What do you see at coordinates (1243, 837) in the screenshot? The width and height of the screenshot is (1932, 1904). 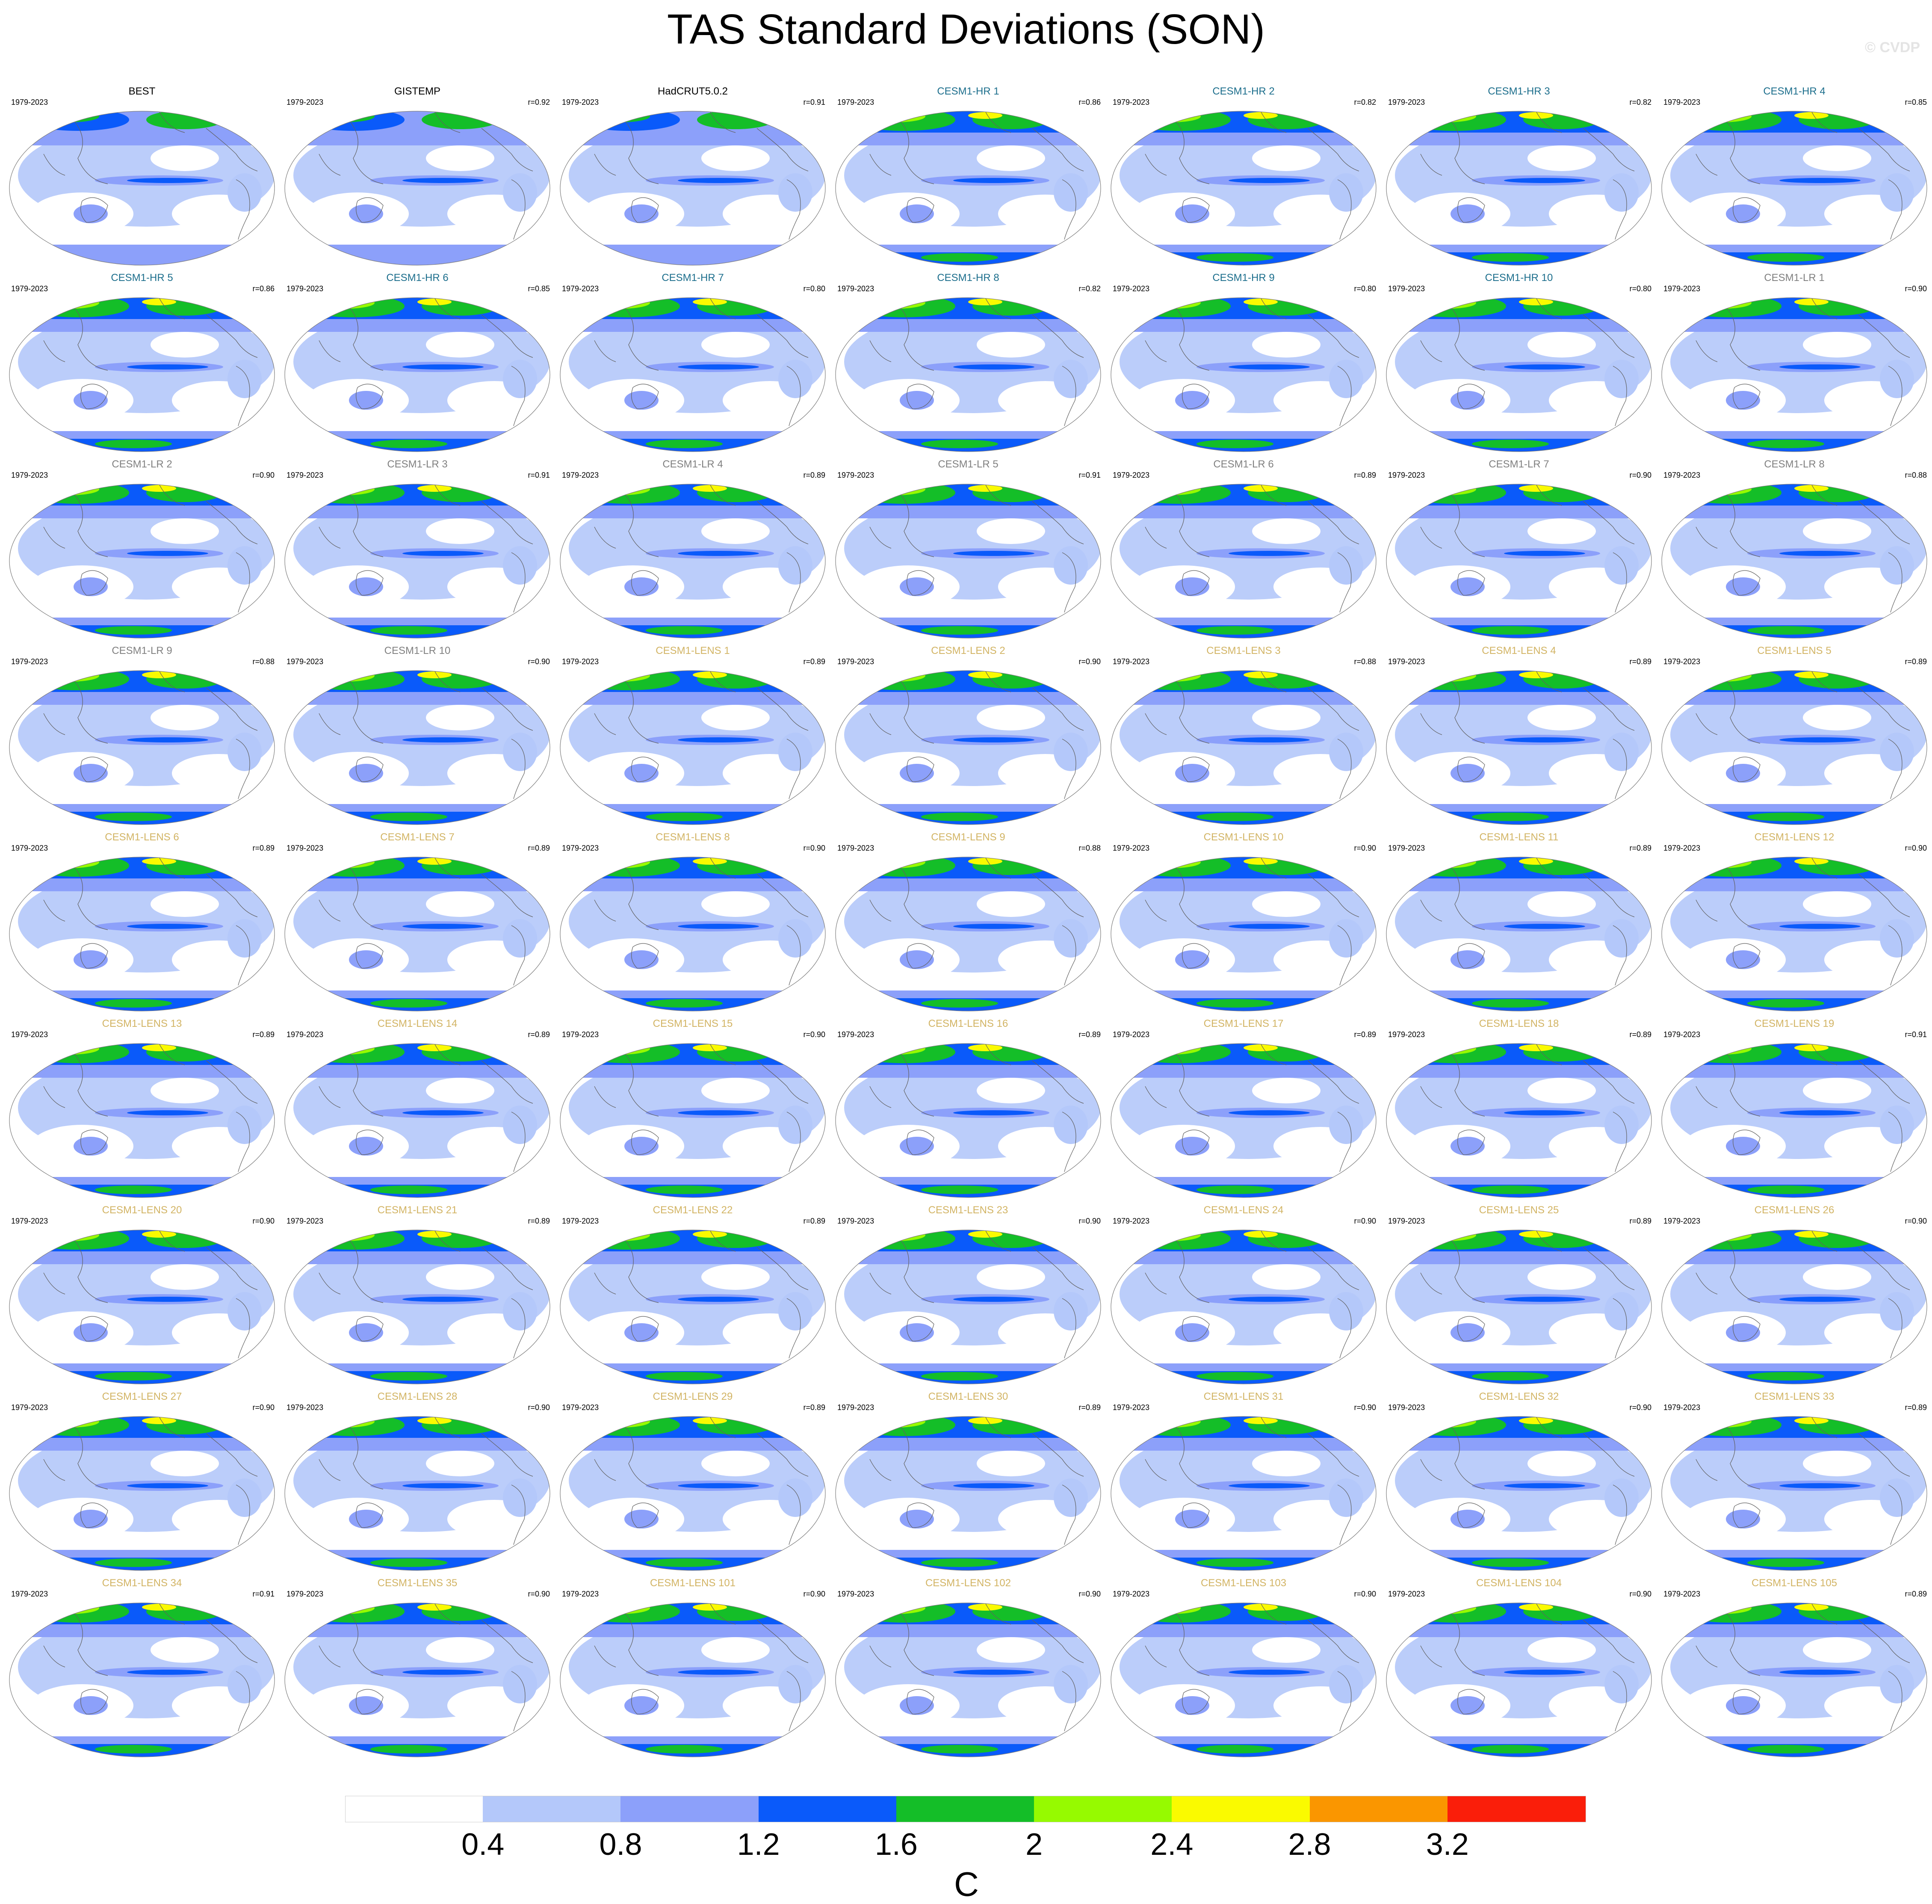 I see `panel-title: CESM1-LENS 10` at bounding box center [1243, 837].